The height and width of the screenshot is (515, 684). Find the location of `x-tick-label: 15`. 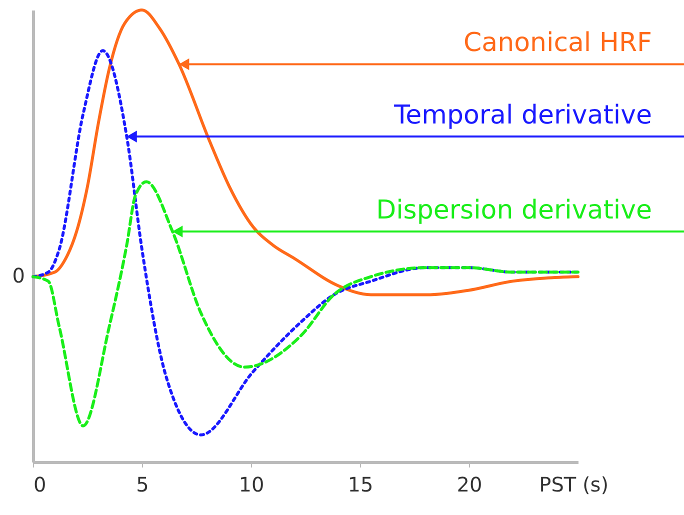

x-tick-label: 15 is located at coordinates (361, 484).